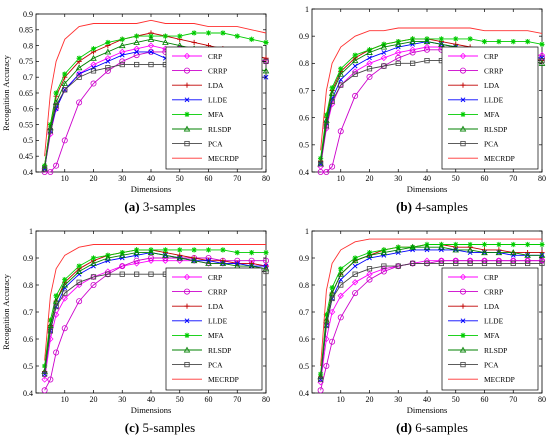  I want to click on legend-label-rlsdp: RLSDP, so click(219, 129).